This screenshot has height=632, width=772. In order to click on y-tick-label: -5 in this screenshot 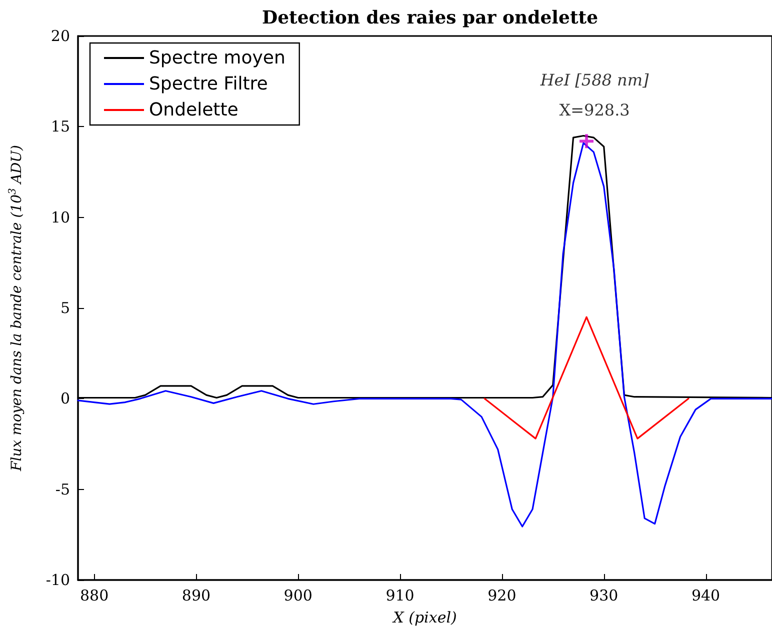, I will do `click(62, 489)`.